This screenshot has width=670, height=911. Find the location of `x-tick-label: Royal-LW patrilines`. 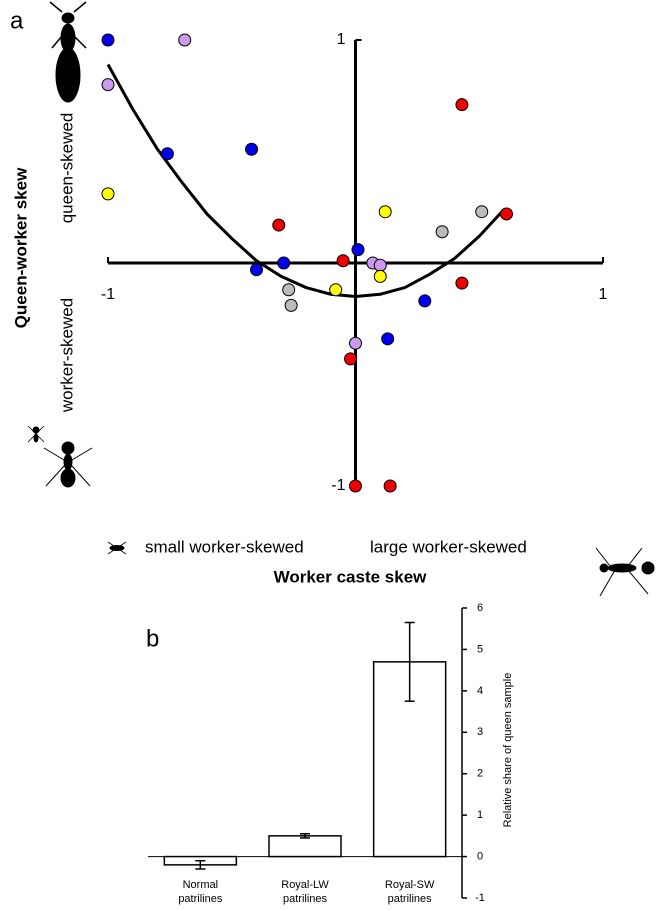

x-tick-label: Royal-LW patrilines is located at coordinates (305, 892).